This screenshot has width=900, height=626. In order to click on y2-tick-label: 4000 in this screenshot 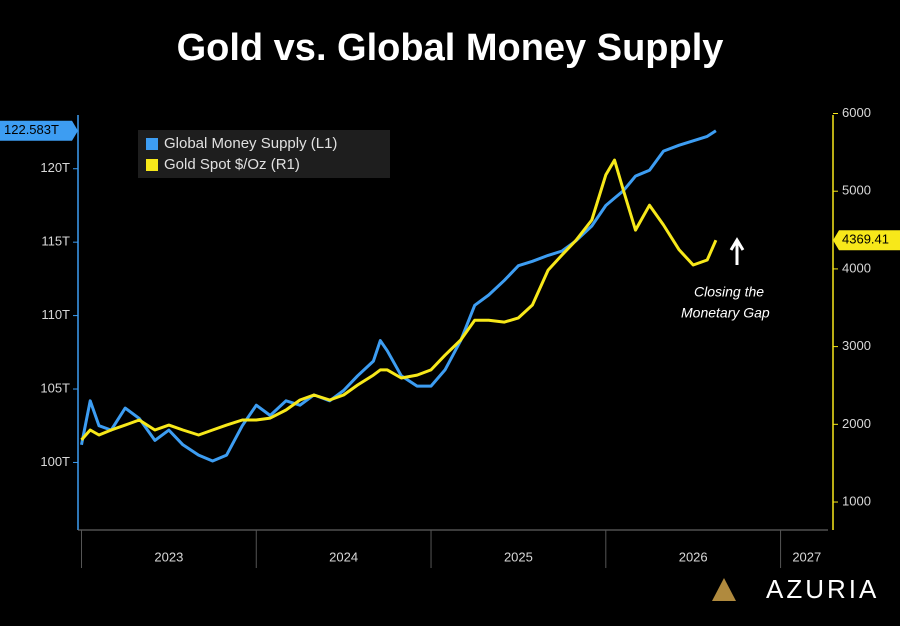, I will do `click(856, 267)`.